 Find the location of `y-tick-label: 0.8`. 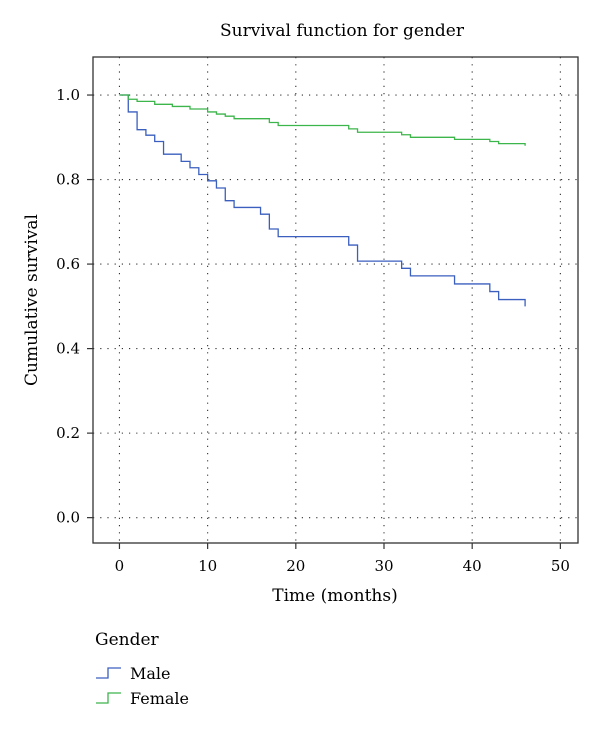

y-tick-label: 0.8 is located at coordinates (68, 180).